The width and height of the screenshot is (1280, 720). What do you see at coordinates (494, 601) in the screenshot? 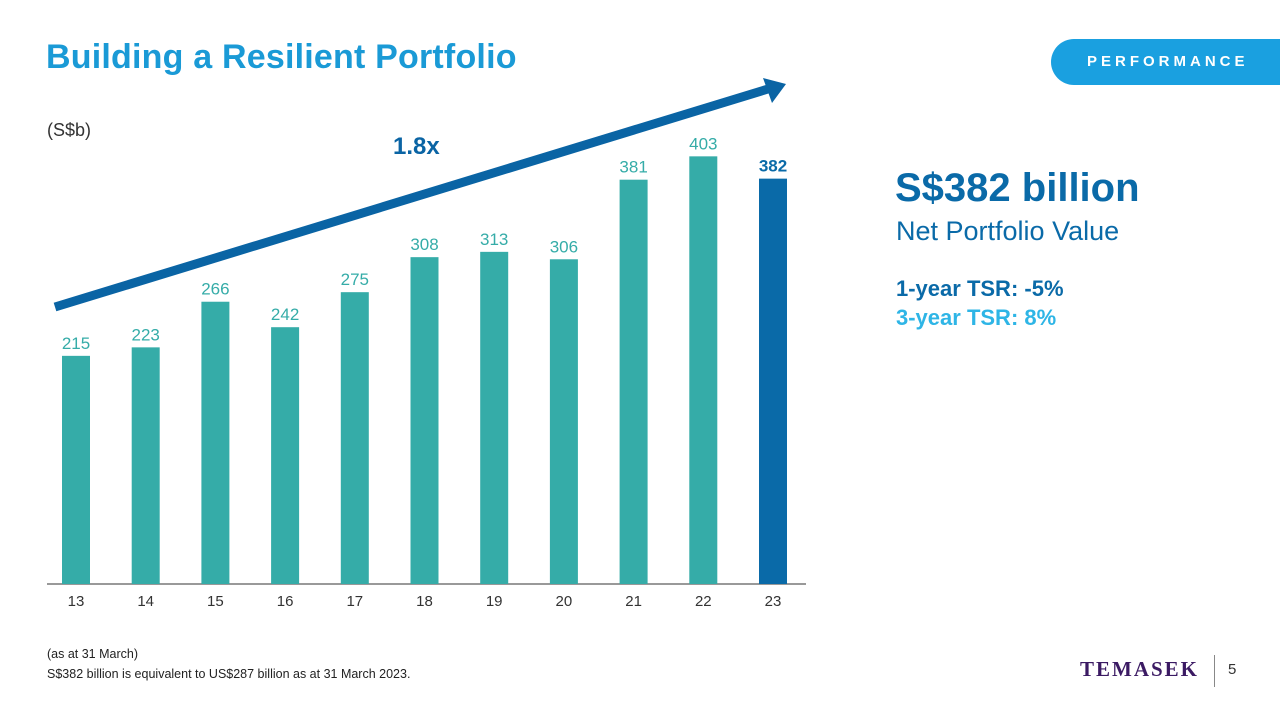
I see `x-tick-label: 19` at bounding box center [494, 601].